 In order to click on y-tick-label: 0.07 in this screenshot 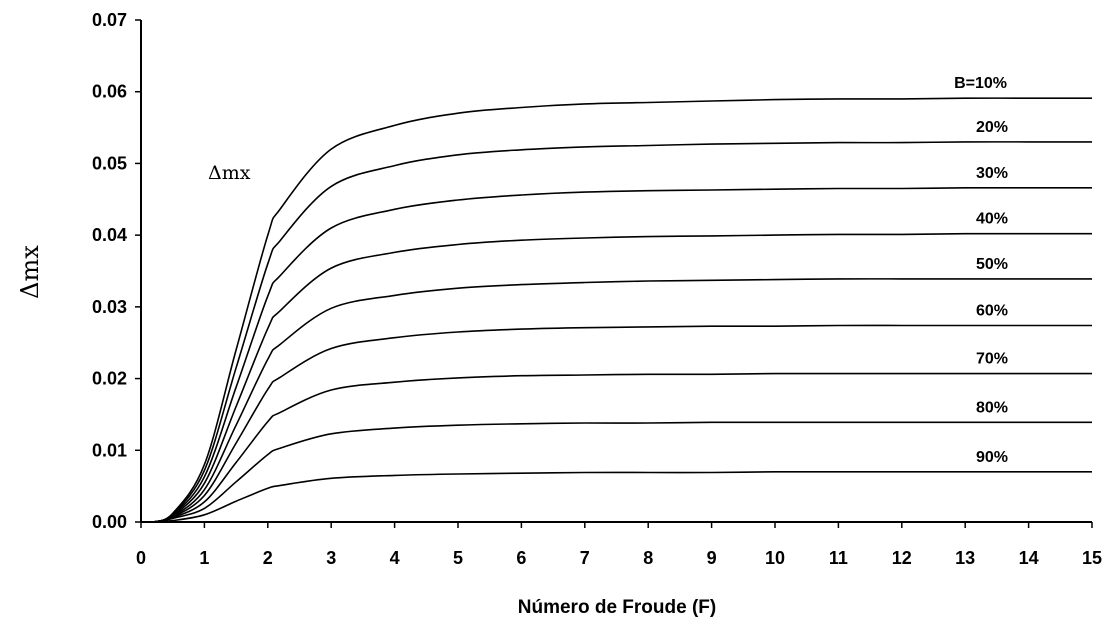, I will do `click(109, 20)`.